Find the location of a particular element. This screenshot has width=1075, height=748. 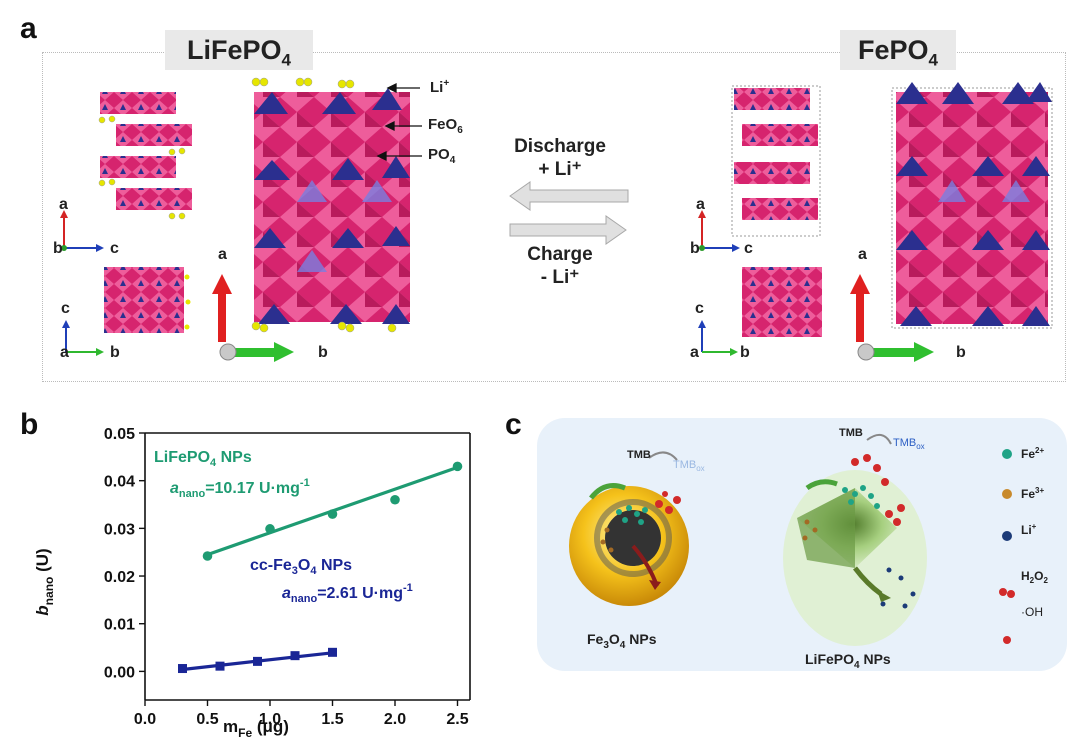

y-tick-label: 0.00 is located at coordinates (119, 672).